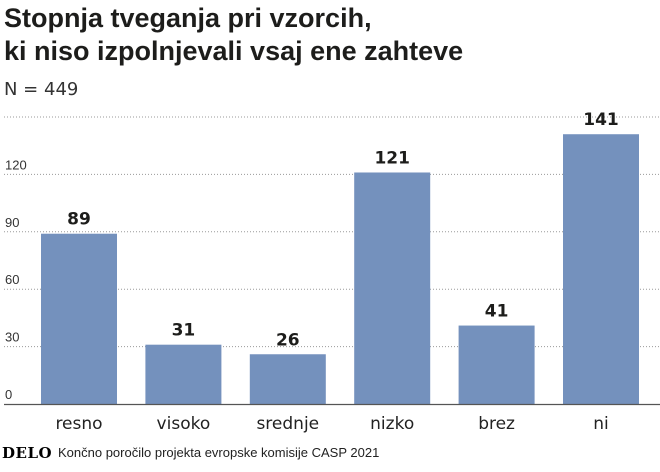 The image size is (660, 472). I want to click on y-tick-label: 0, so click(8, 394).